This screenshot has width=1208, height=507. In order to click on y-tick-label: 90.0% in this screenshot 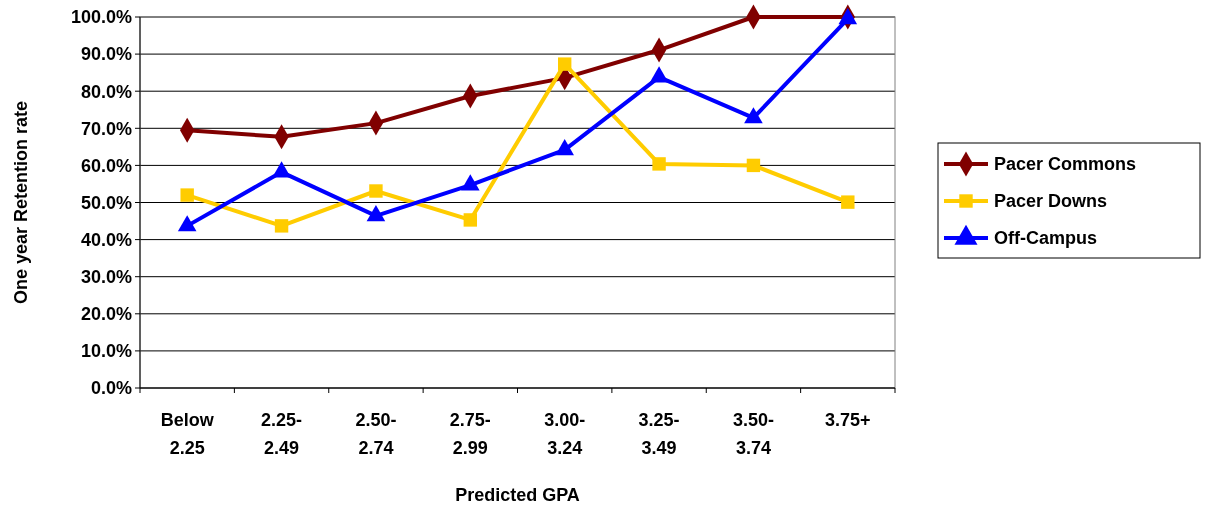, I will do `click(106, 54)`.